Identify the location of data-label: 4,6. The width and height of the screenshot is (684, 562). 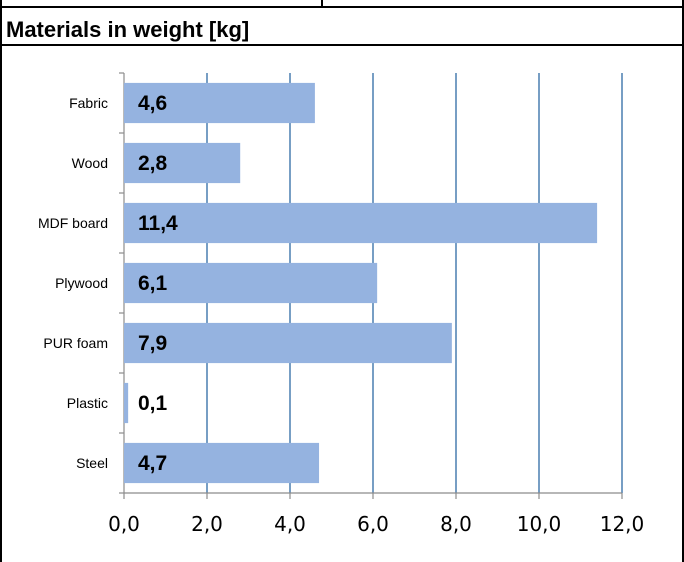
(152, 103).